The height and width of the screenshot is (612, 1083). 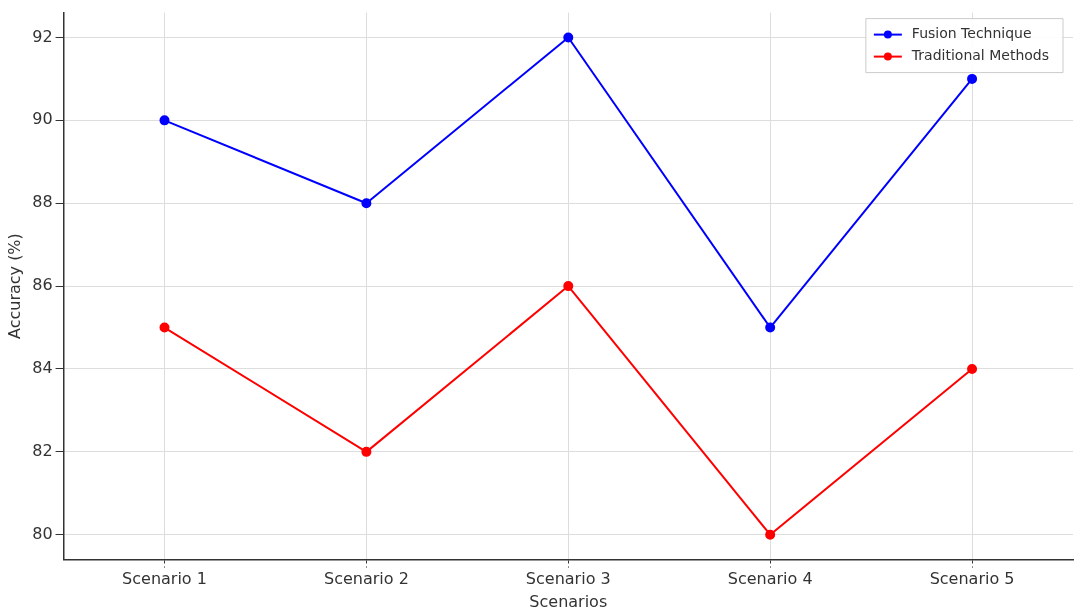 What do you see at coordinates (980, 55) in the screenshot?
I see `legend-label: Traditional Methods` at bounding box center [980, 55].